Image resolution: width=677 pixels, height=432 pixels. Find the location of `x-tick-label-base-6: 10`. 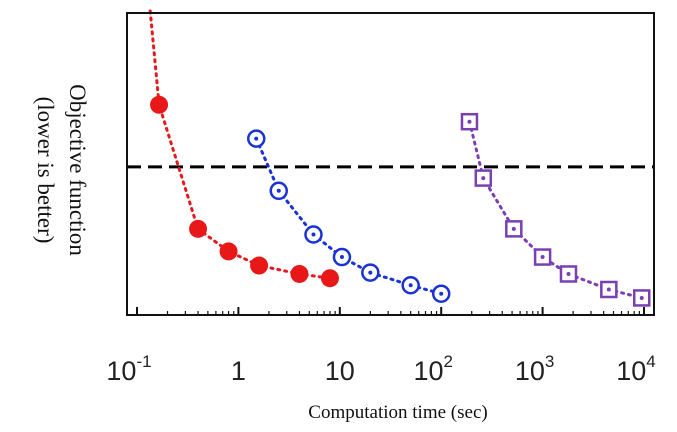

x-tick-label-base-6: 10 is located at coordinates (631, 371).